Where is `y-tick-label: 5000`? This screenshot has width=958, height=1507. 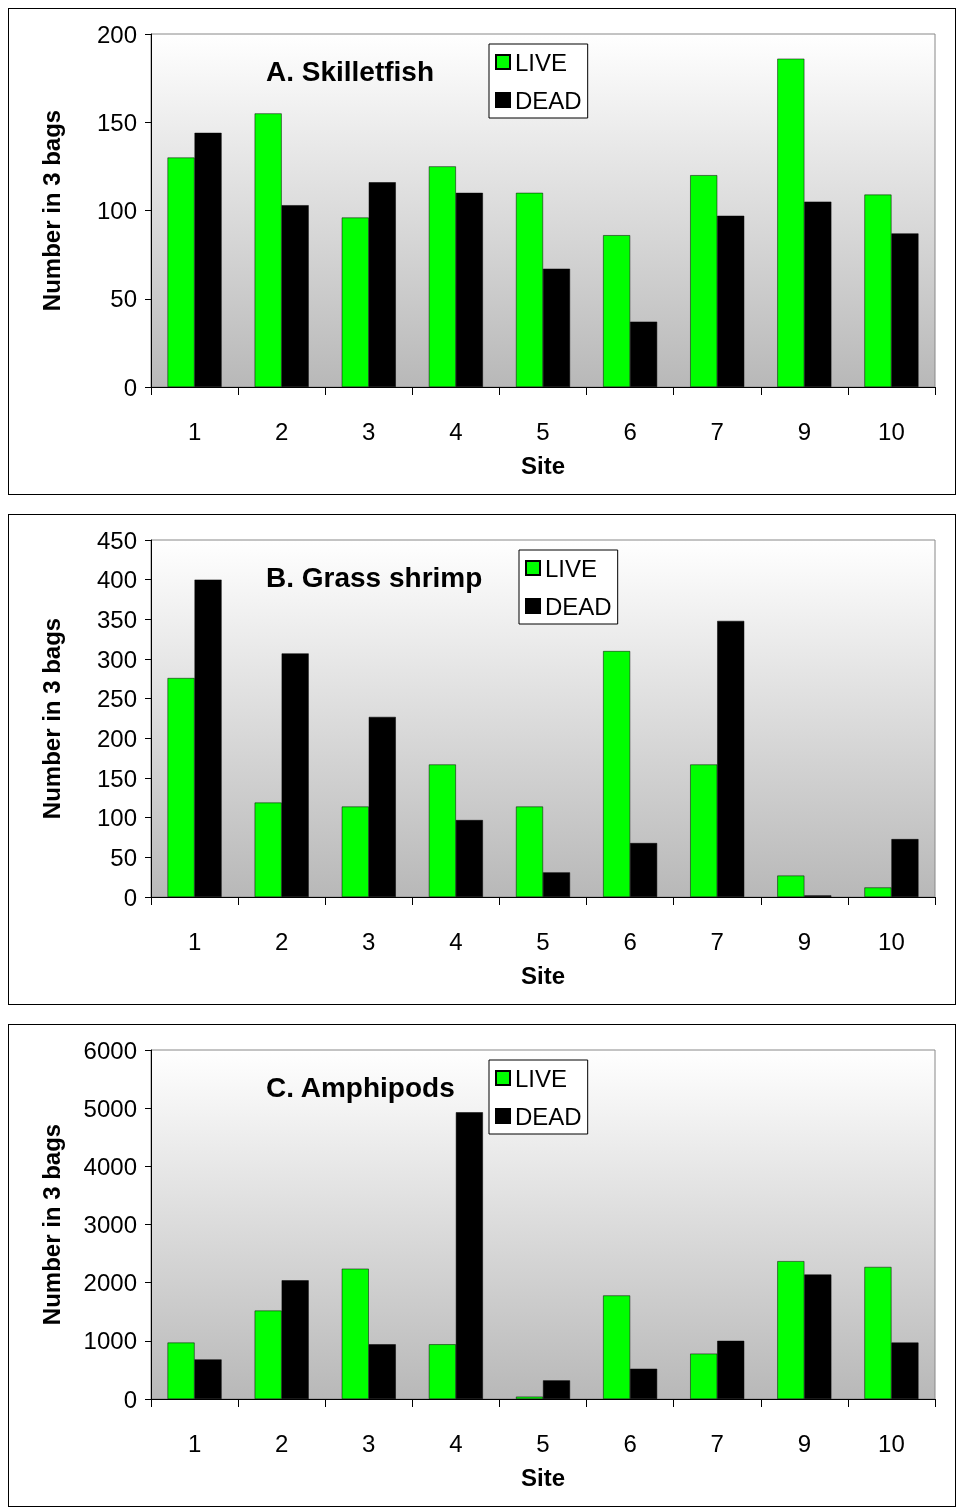
y-tick-label: 5000 is located at coordinates (110, 1108).